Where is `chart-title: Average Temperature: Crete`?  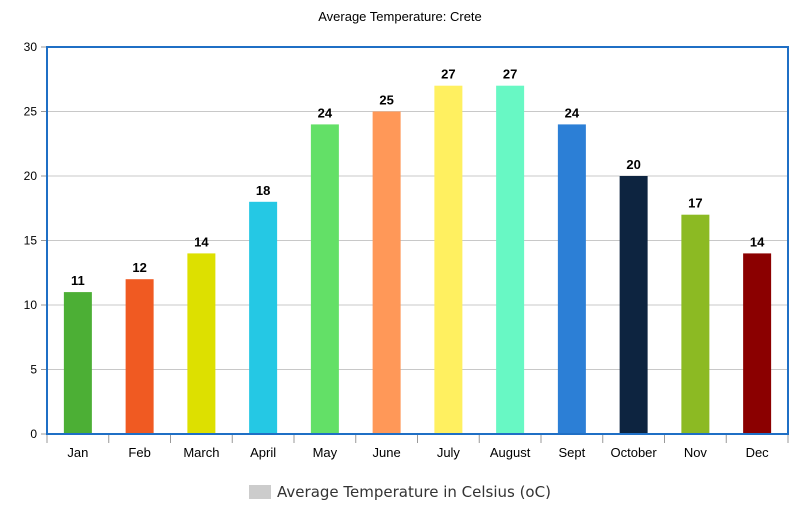 chart-title: Average Temperature: Crete is located at coordinates (400, 16).